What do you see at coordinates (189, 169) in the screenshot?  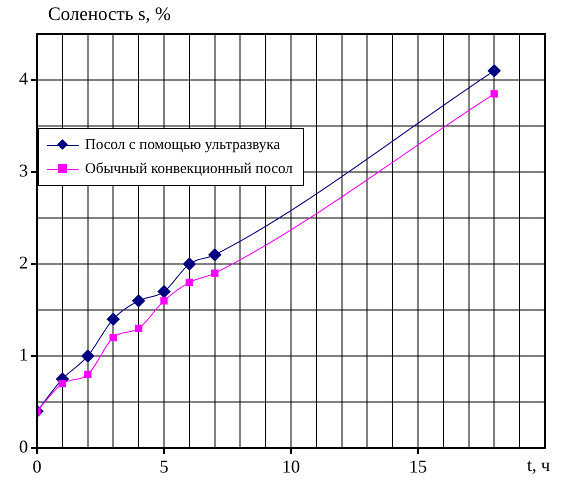 I see `legend-label: Обычный конвекционный посол` at bounding box center [189, 169].